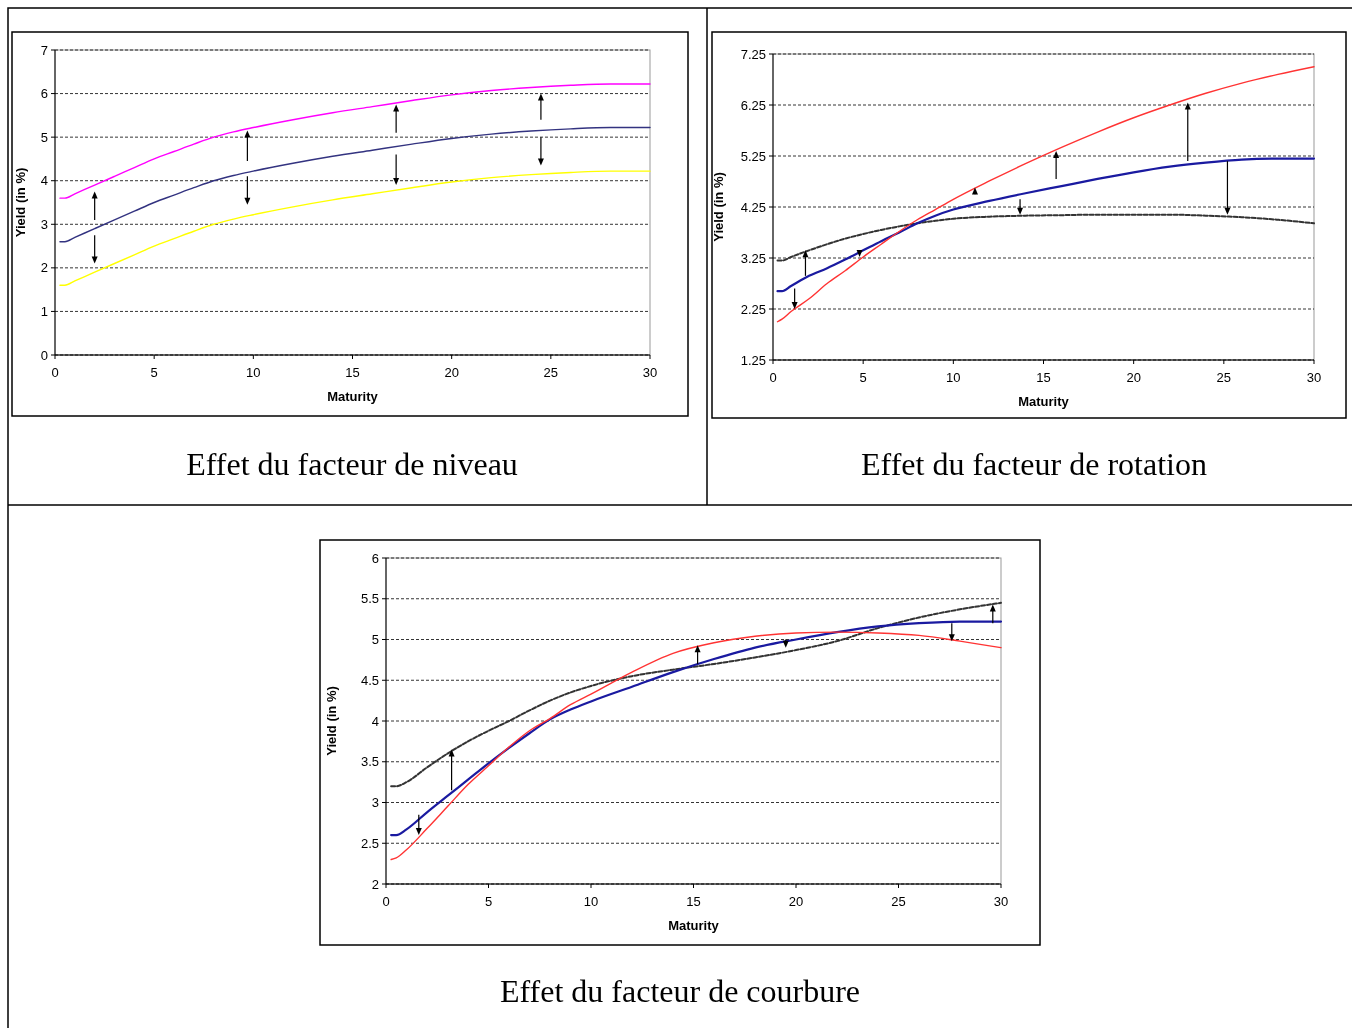 This screenshot has width=1352, height=1028. Describe the element at coordinates (369, 762) in the screenshot. I see `y-tick-label: 3.5` at that location.